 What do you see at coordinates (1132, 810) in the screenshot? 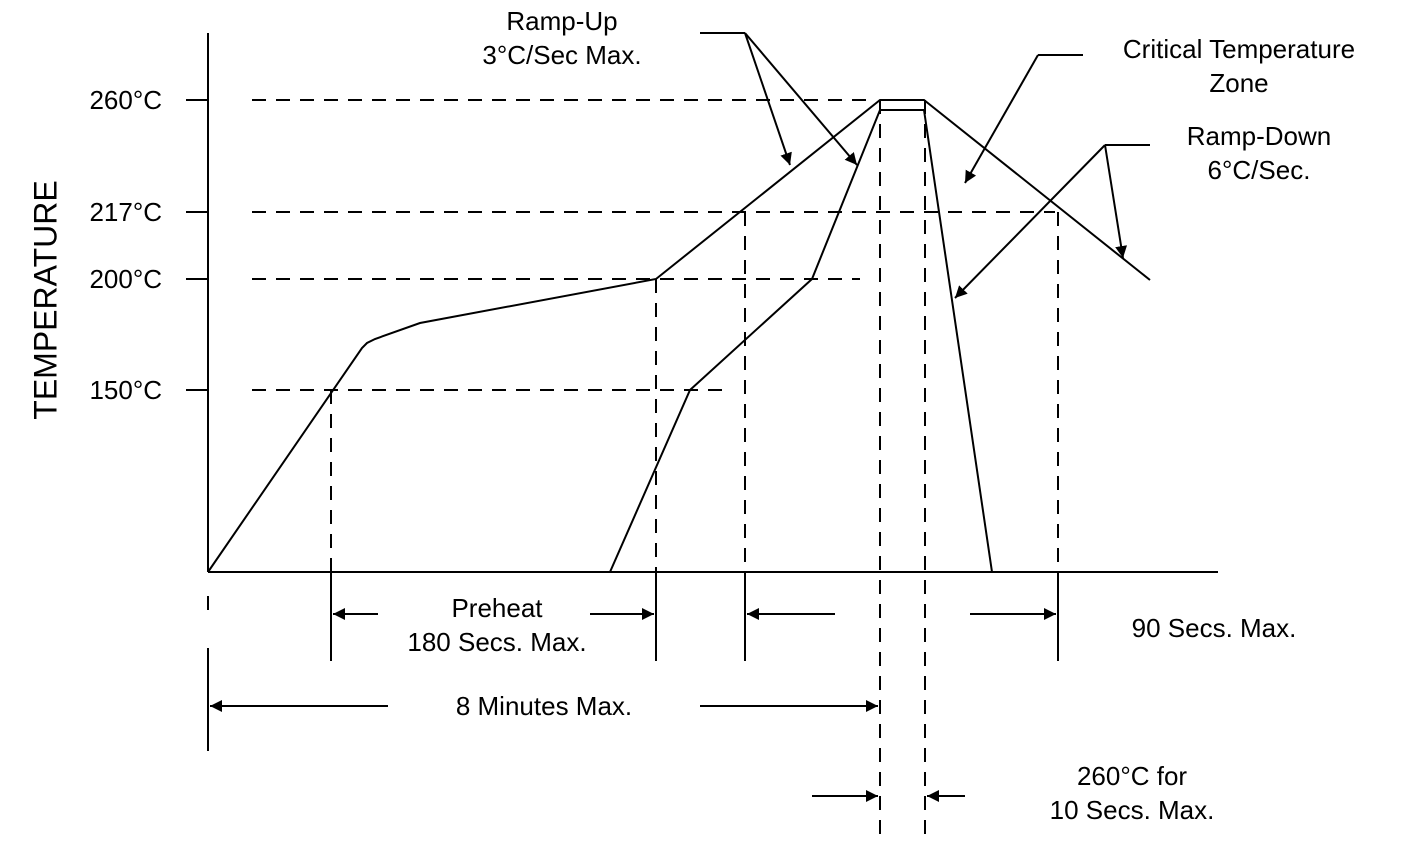
I see `peak-hold-time-label: 10 Secs. Max.` at bounding box center [1132, 810].